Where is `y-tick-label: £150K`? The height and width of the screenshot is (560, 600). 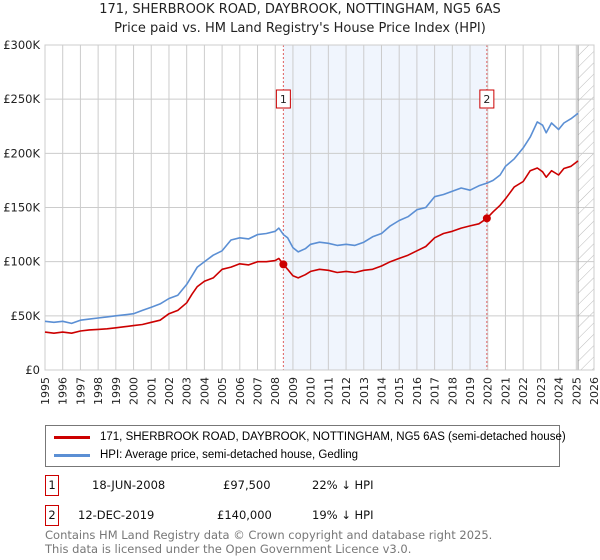 y-tick-label: £150K is located at coordinates (21, 208).